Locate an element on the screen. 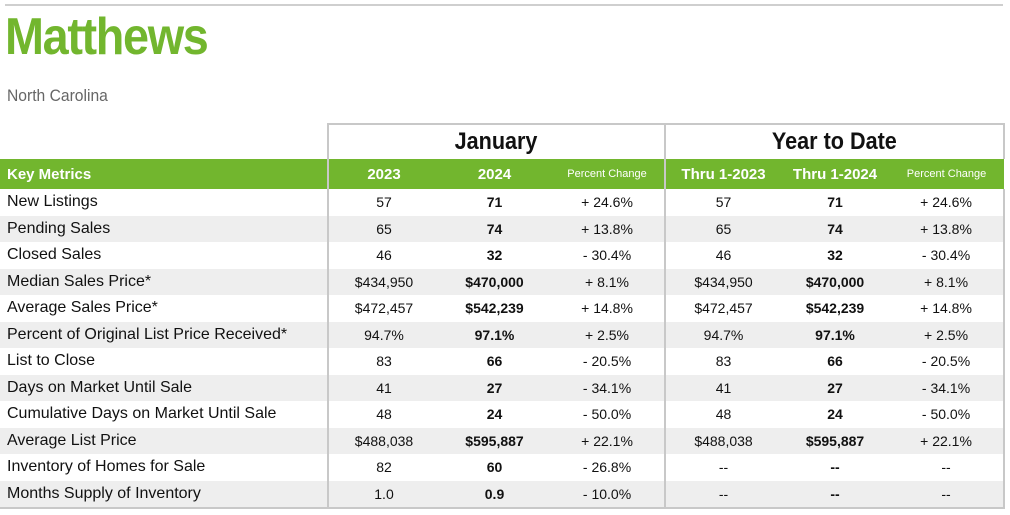 The height and width of the screenshot is (515, 1010). group-year-to-date: Year to Date is located at coordinates (835, 141).